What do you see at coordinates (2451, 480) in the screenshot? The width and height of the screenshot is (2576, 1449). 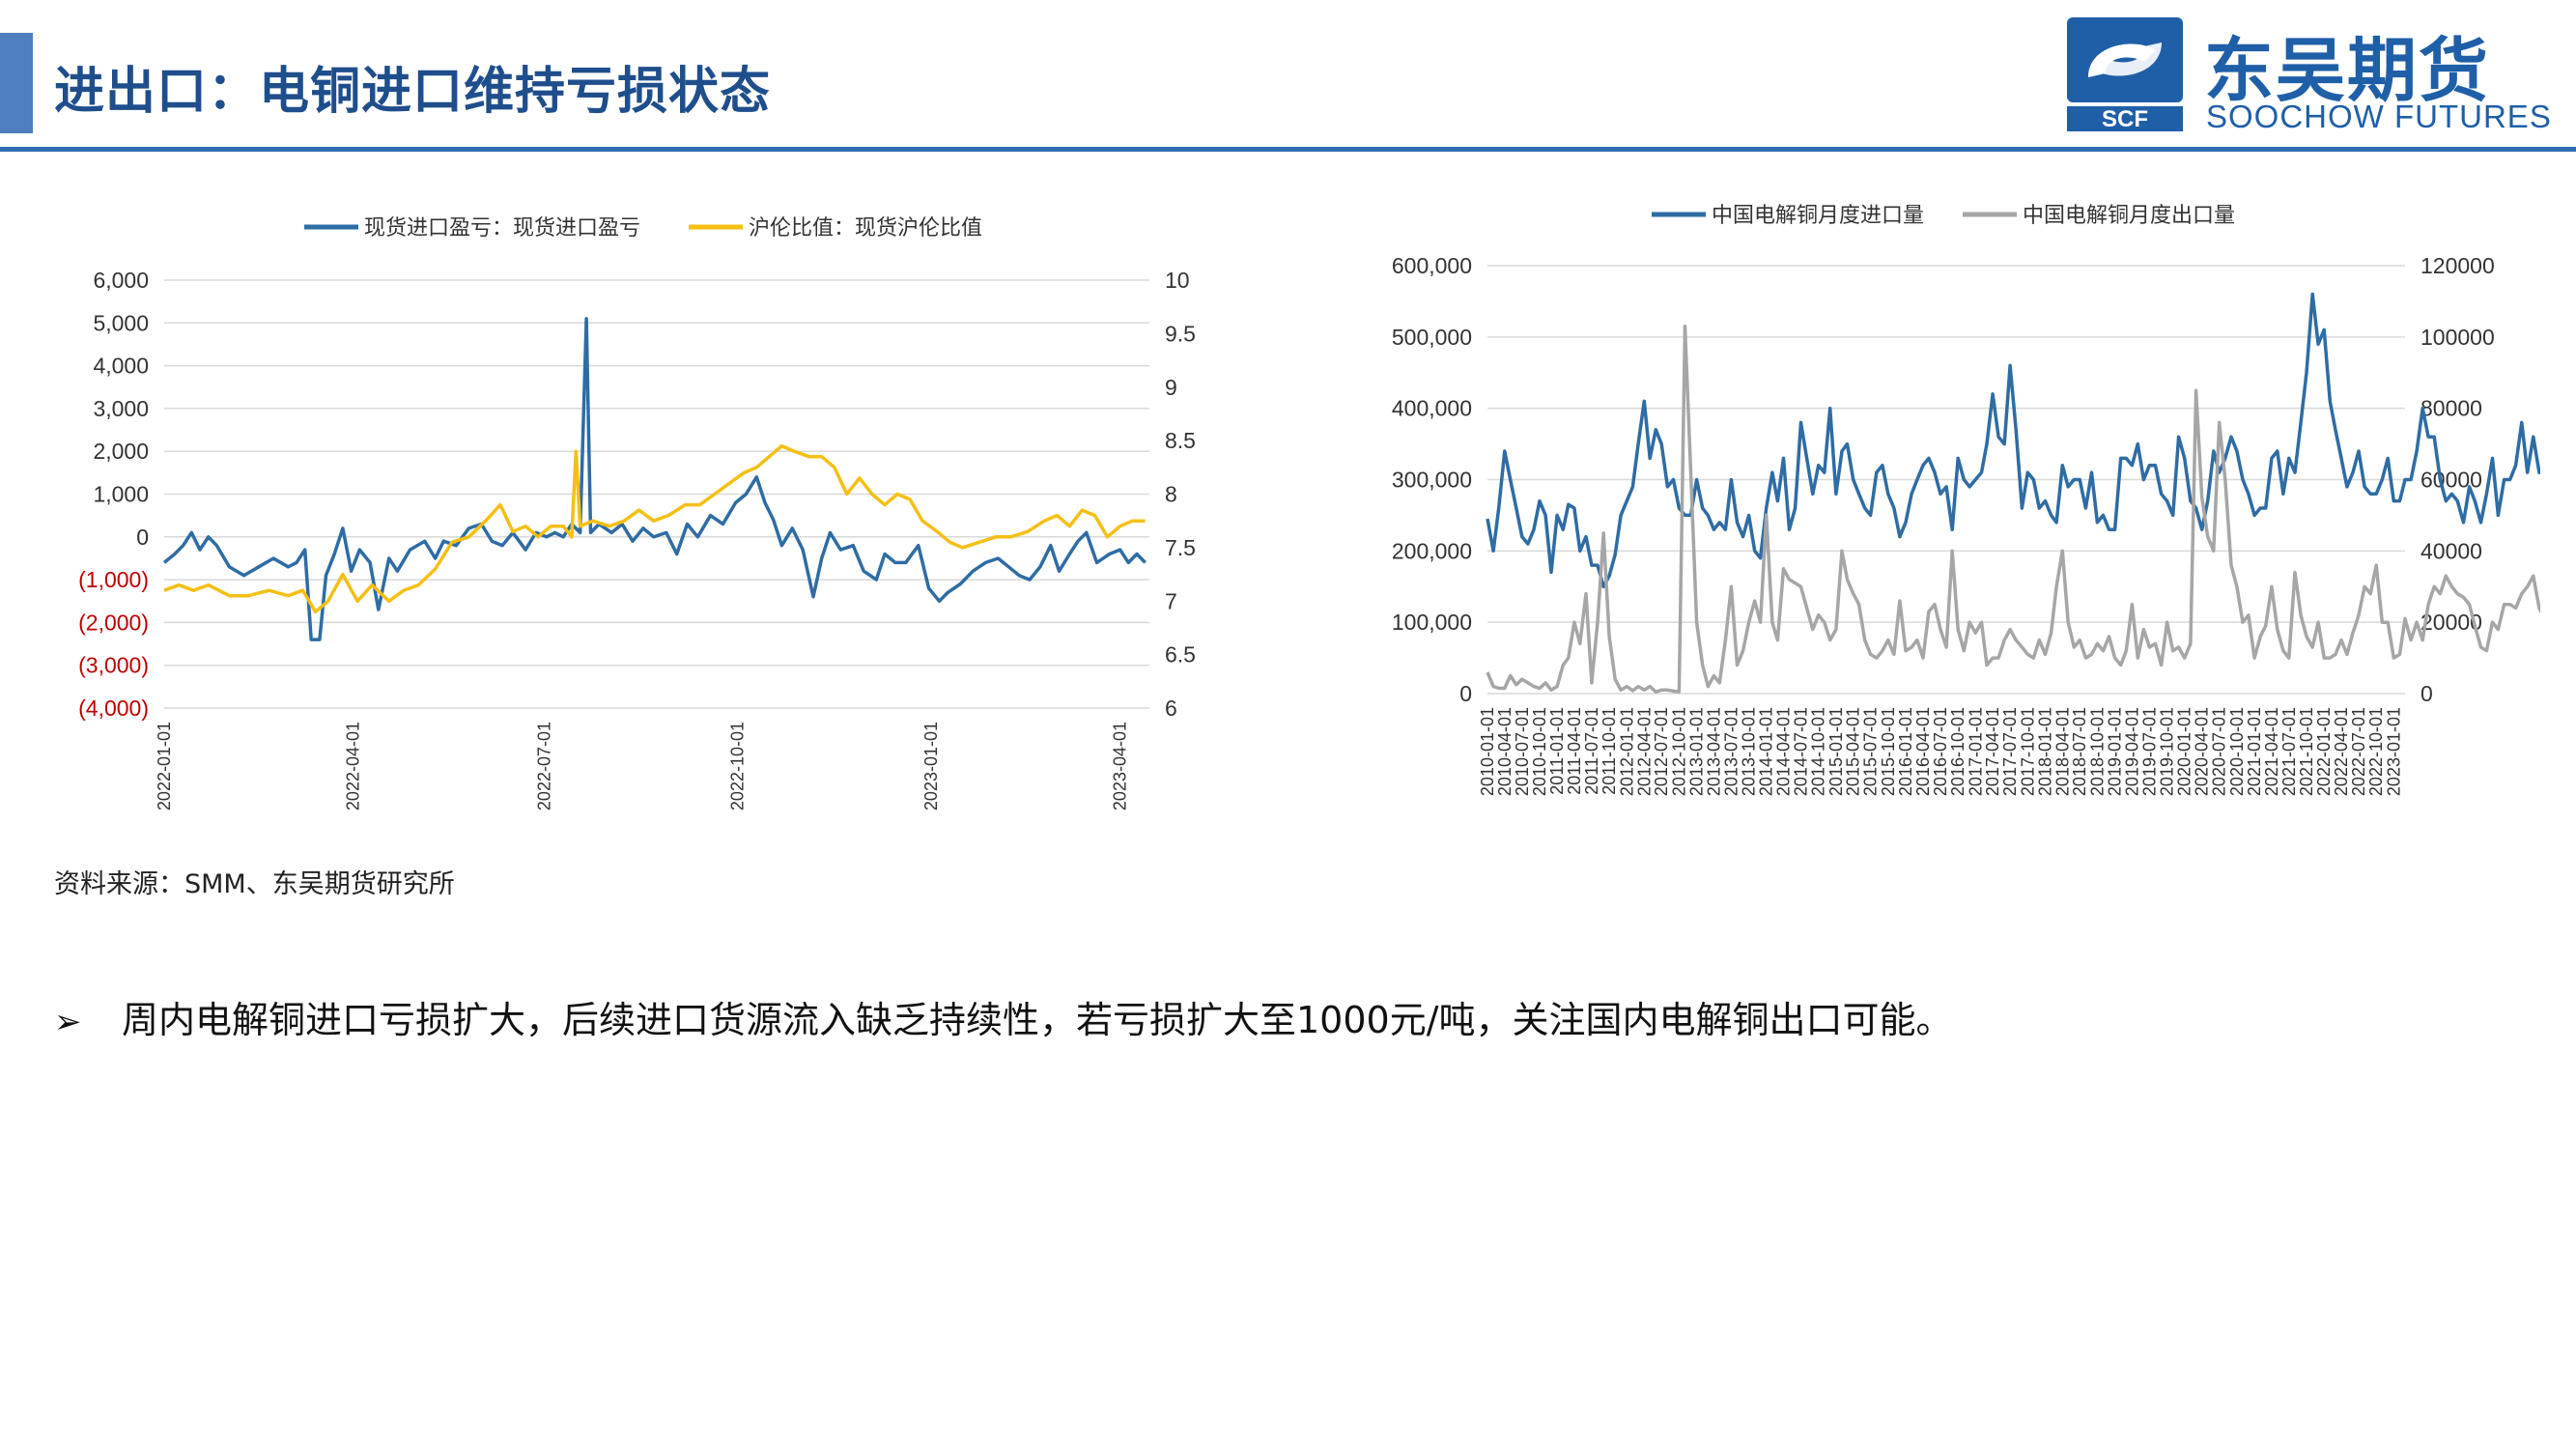 I see `y-right-tick-label: 60000` at bounding box center [2451, 480].